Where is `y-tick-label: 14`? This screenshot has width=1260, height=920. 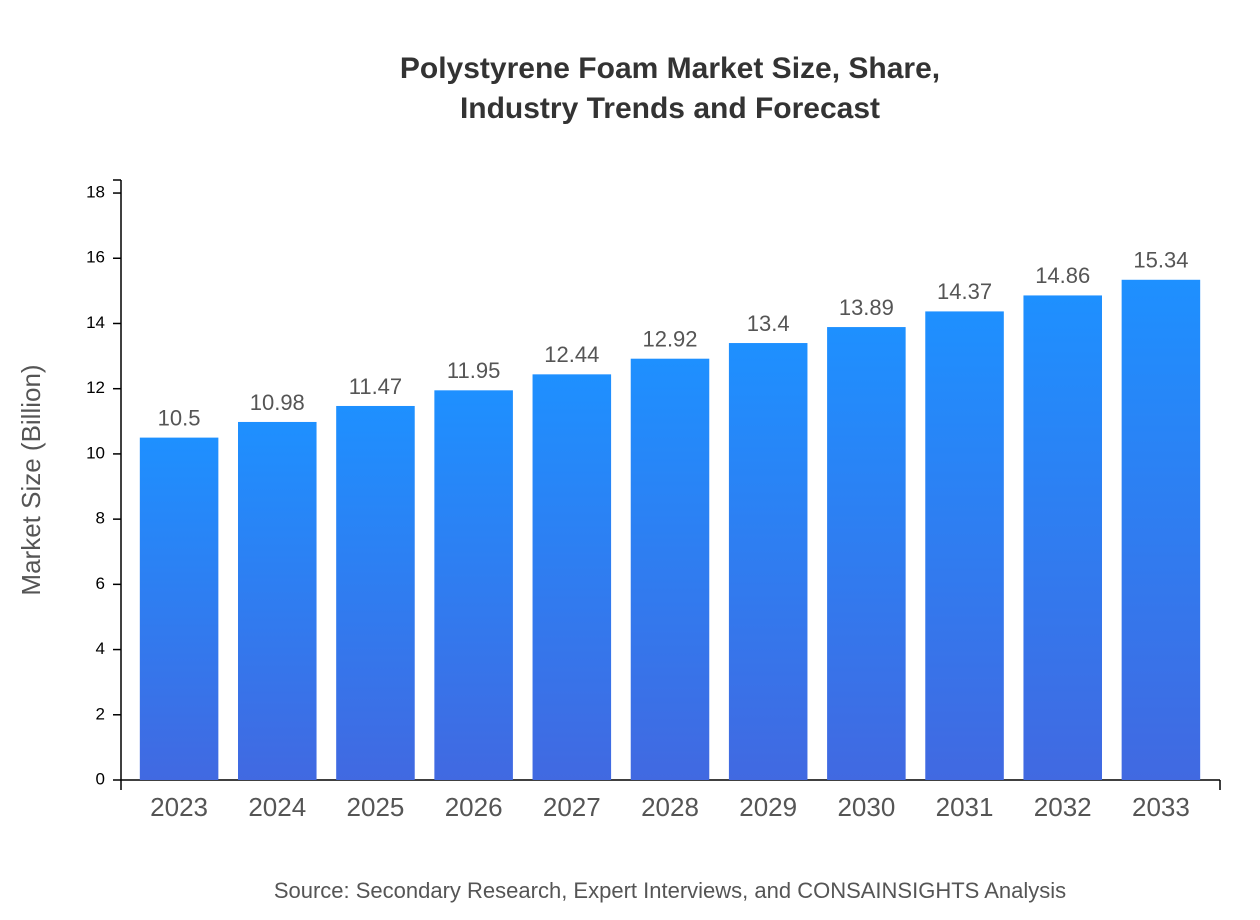 y-tick-label: 14 is located at coordinates (95, 322).